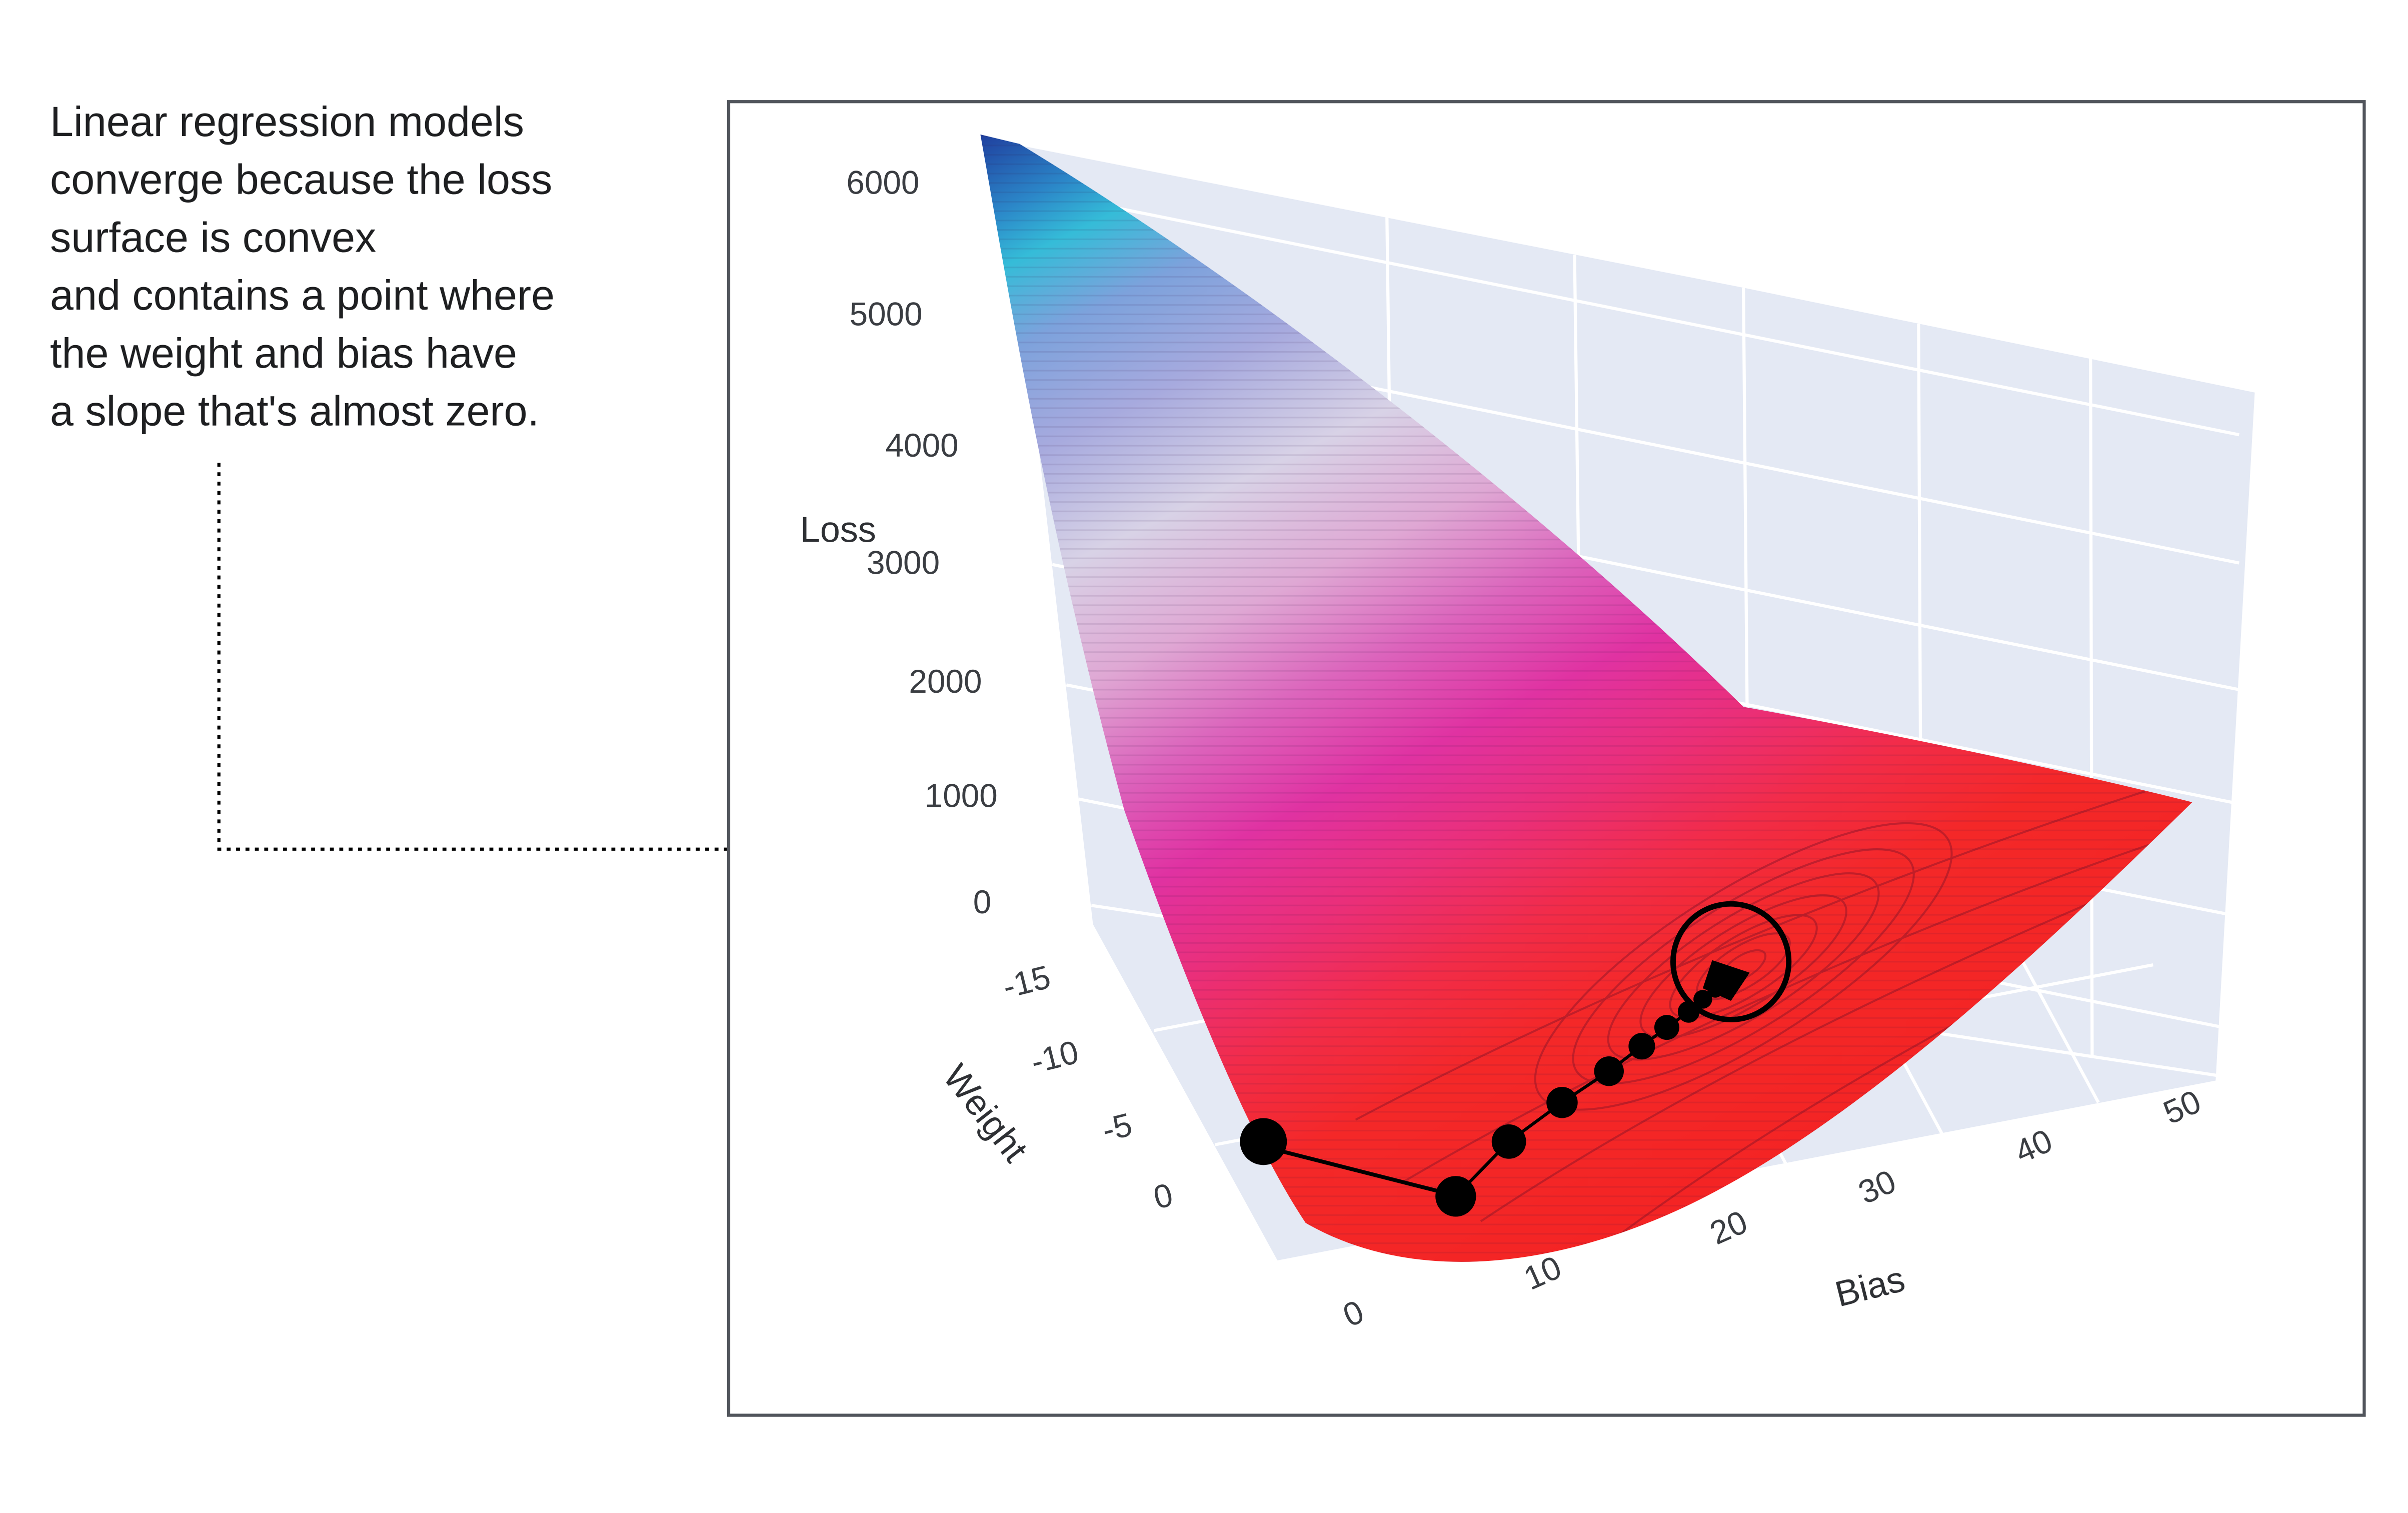 The width and height of the screenshot is (2408, 1513). What do you see at coordinates (922, 446) in the screenshot?
I see `loss-axis-tick: 4000` at bounding box center [922, 446].